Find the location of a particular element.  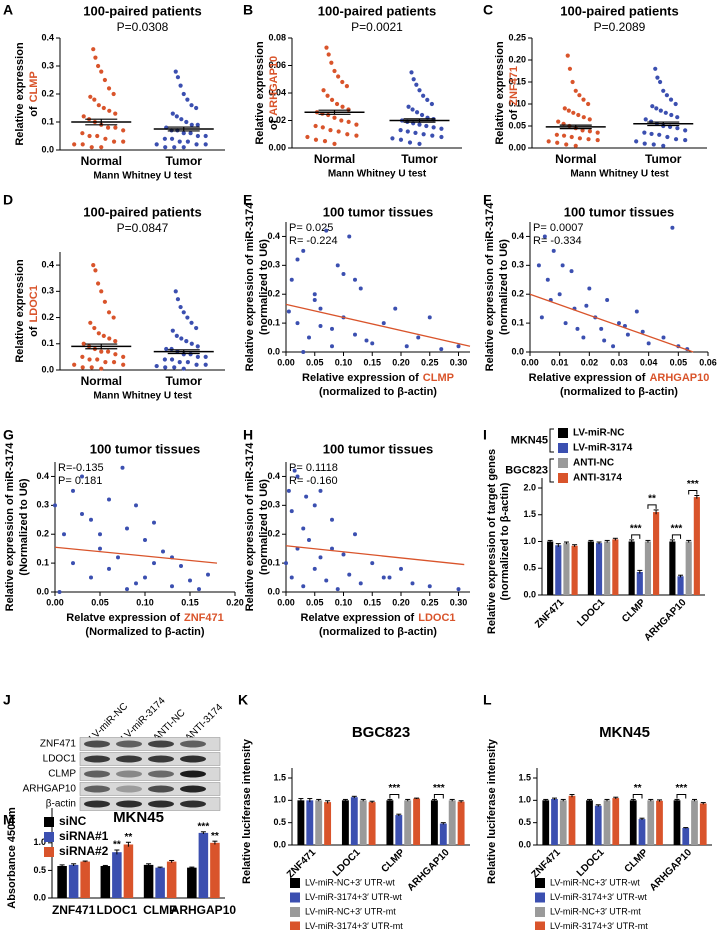

y-tick-label: 0.25 is located at coordinates (517, 37).